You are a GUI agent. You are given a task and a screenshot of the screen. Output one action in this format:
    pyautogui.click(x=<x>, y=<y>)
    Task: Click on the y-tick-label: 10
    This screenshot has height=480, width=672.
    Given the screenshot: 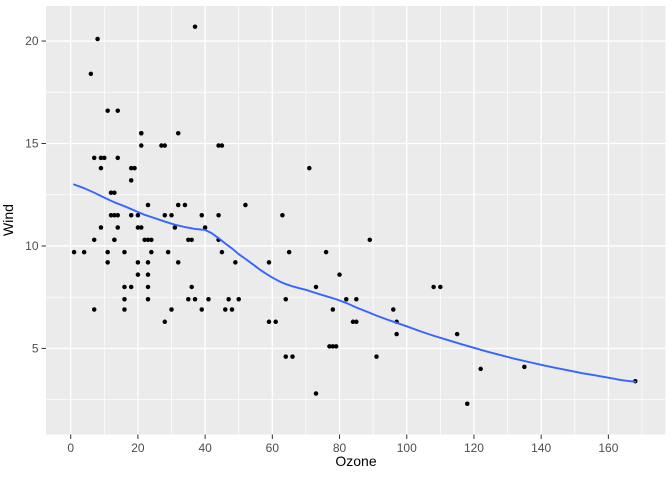 What is the action you would take?
    pyautogui.click(x=32, y=246)
    